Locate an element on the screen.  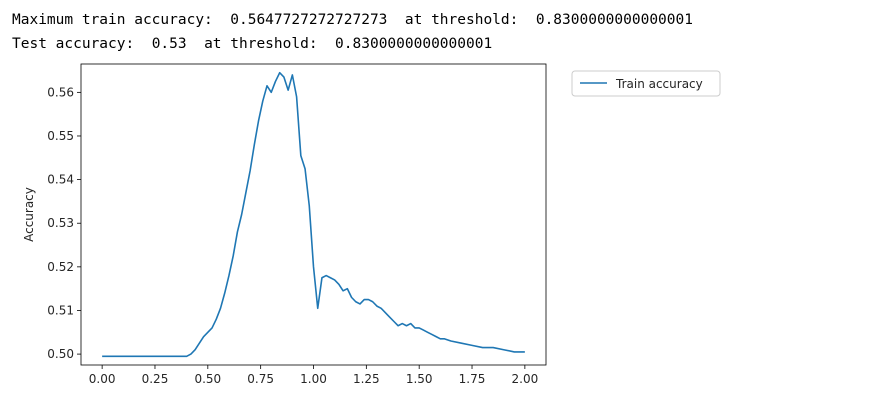
y-tick-label: 0.55 is located at coordinates (60, 136).